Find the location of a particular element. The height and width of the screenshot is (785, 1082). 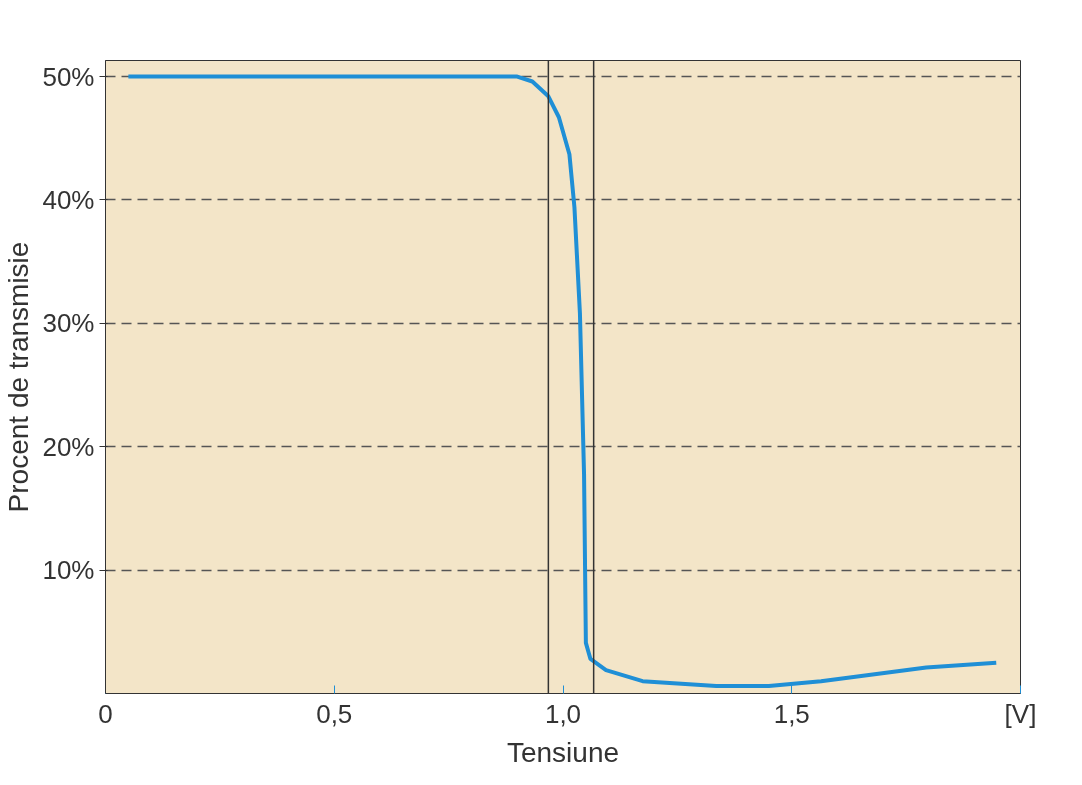

x-tick-label: 1,5 is located at coordinates (791, 713).